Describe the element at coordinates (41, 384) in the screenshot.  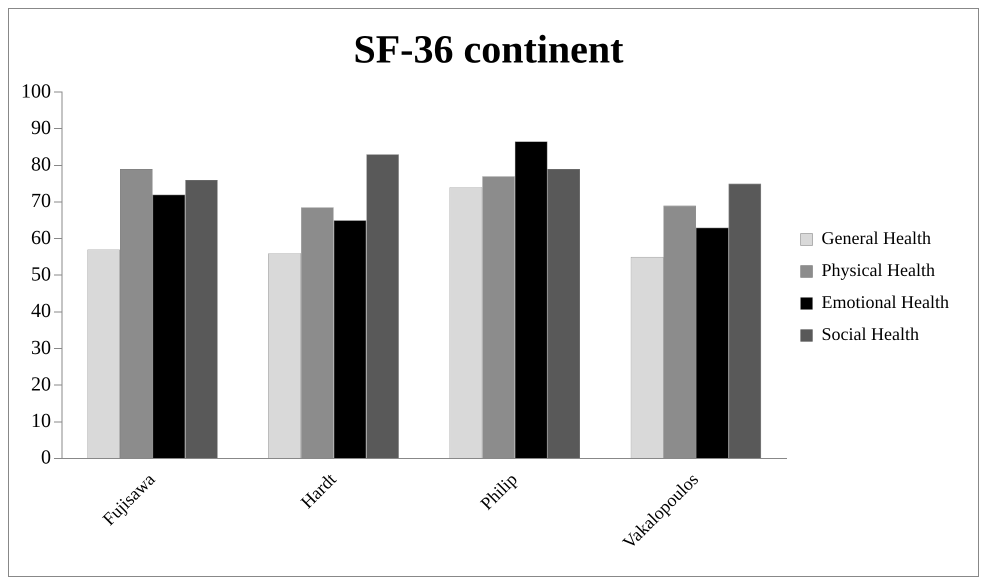
I see `y-tick-label: 20` at that location.